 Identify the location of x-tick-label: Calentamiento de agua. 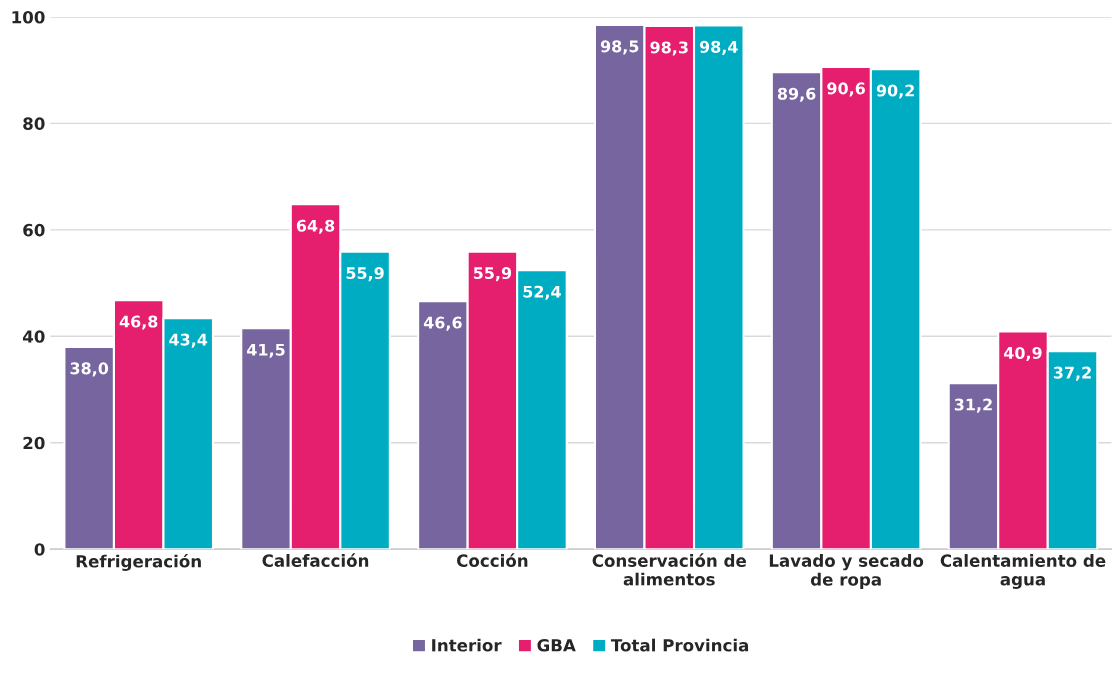
(1023, 571).